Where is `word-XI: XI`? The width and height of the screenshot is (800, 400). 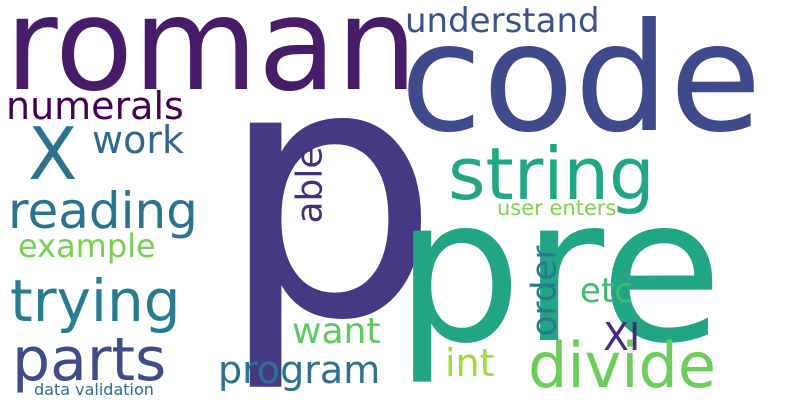
word-XI: XI is located at coordinates (622, 337).